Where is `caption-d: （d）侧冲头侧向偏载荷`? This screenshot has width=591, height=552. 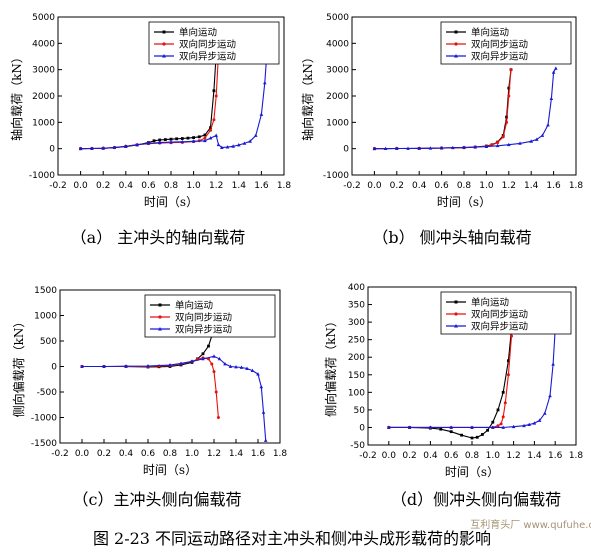 caption-d: （d）侧冲头侧向偏载荷 is located at coordinates (476, 499).